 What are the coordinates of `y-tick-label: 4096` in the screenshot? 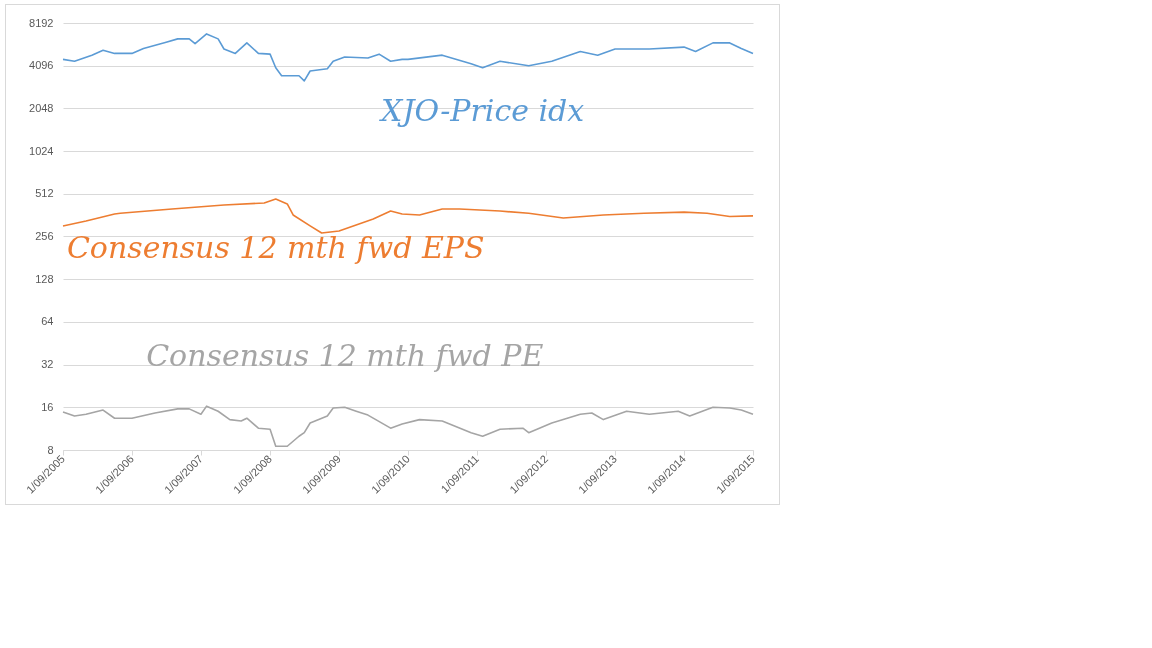 It's located at (41, 65).